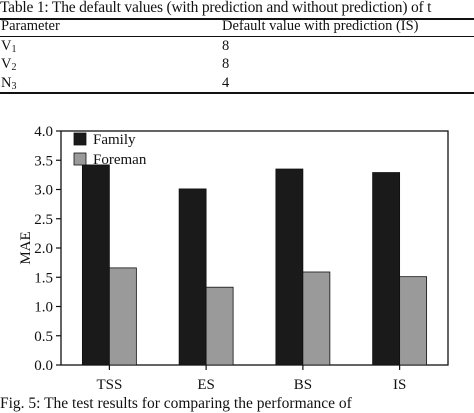  Describe the element at coordinates (303, 385) in the screenshot. I see `x-tick-label: BS` at that location.